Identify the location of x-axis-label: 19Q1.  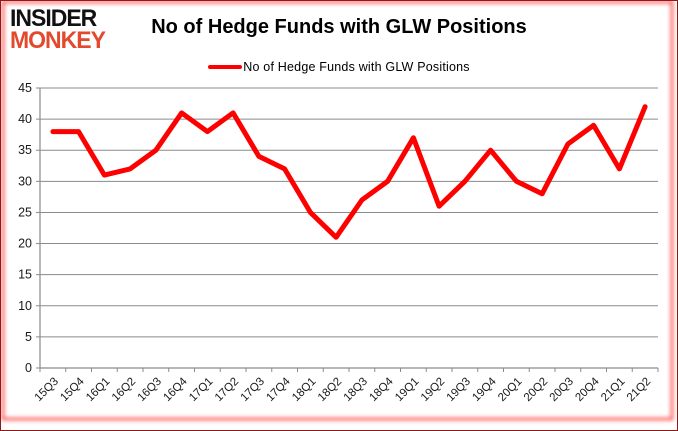
(407, 390).